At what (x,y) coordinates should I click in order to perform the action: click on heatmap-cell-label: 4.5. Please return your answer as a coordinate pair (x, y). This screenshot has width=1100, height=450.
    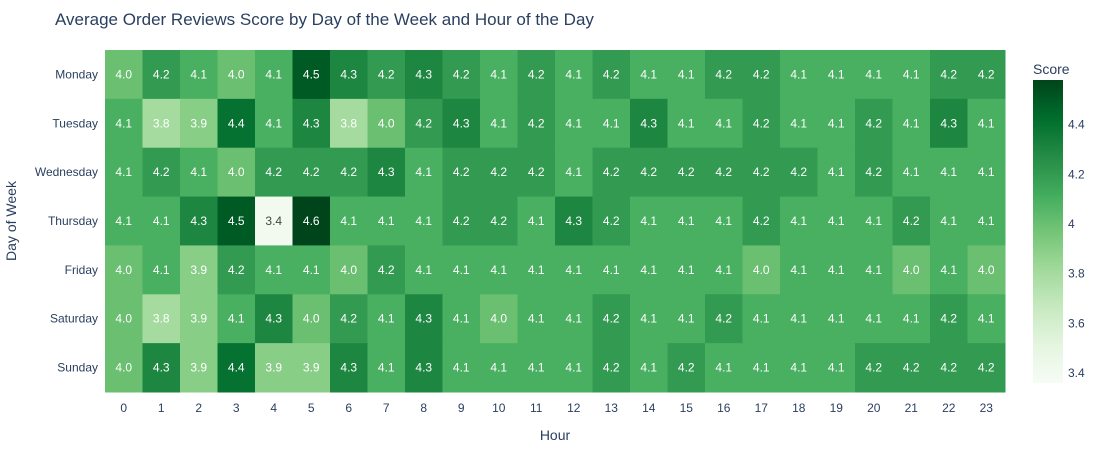
    Looking at the image, I should click on (236, 221).